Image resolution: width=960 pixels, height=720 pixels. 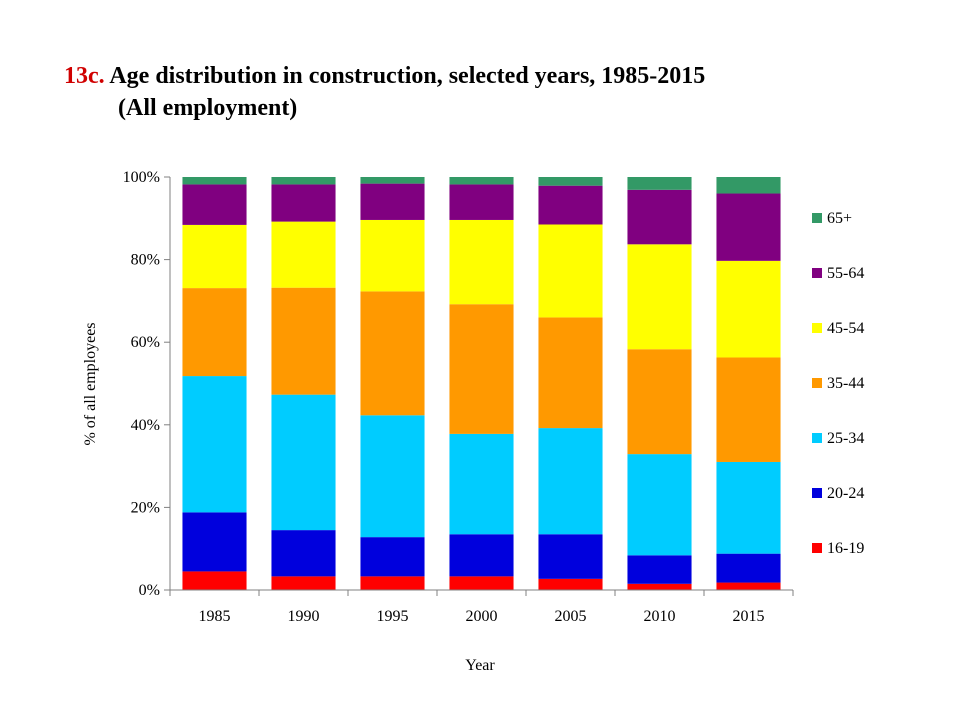 I want to click on legend-label-45-54: 45-54, so click(x=845, y=328).